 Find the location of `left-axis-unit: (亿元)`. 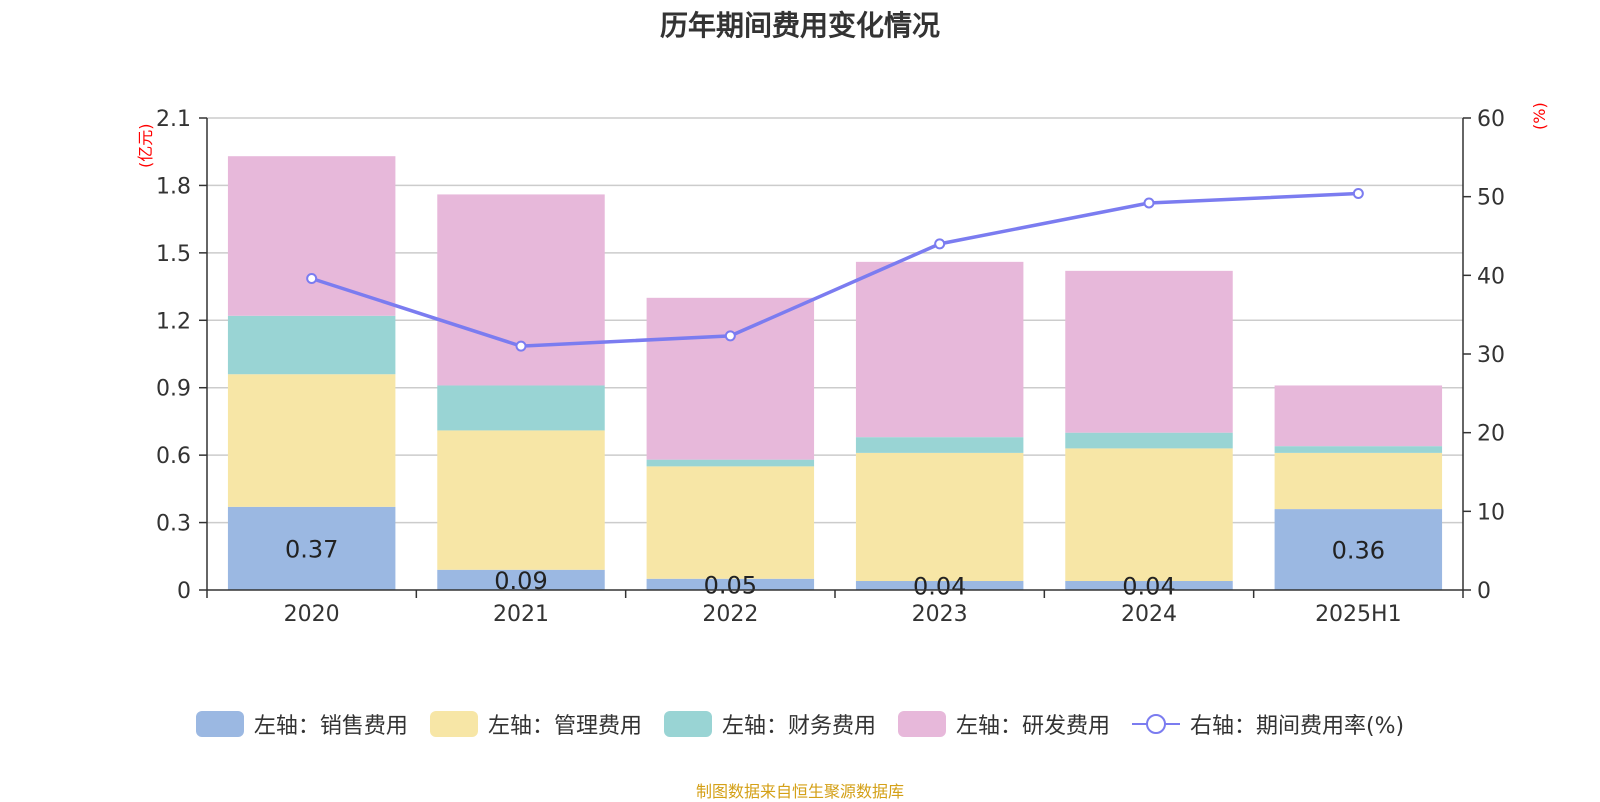

left-axis-unit: (亿元) is located at coordinates (145, 146).